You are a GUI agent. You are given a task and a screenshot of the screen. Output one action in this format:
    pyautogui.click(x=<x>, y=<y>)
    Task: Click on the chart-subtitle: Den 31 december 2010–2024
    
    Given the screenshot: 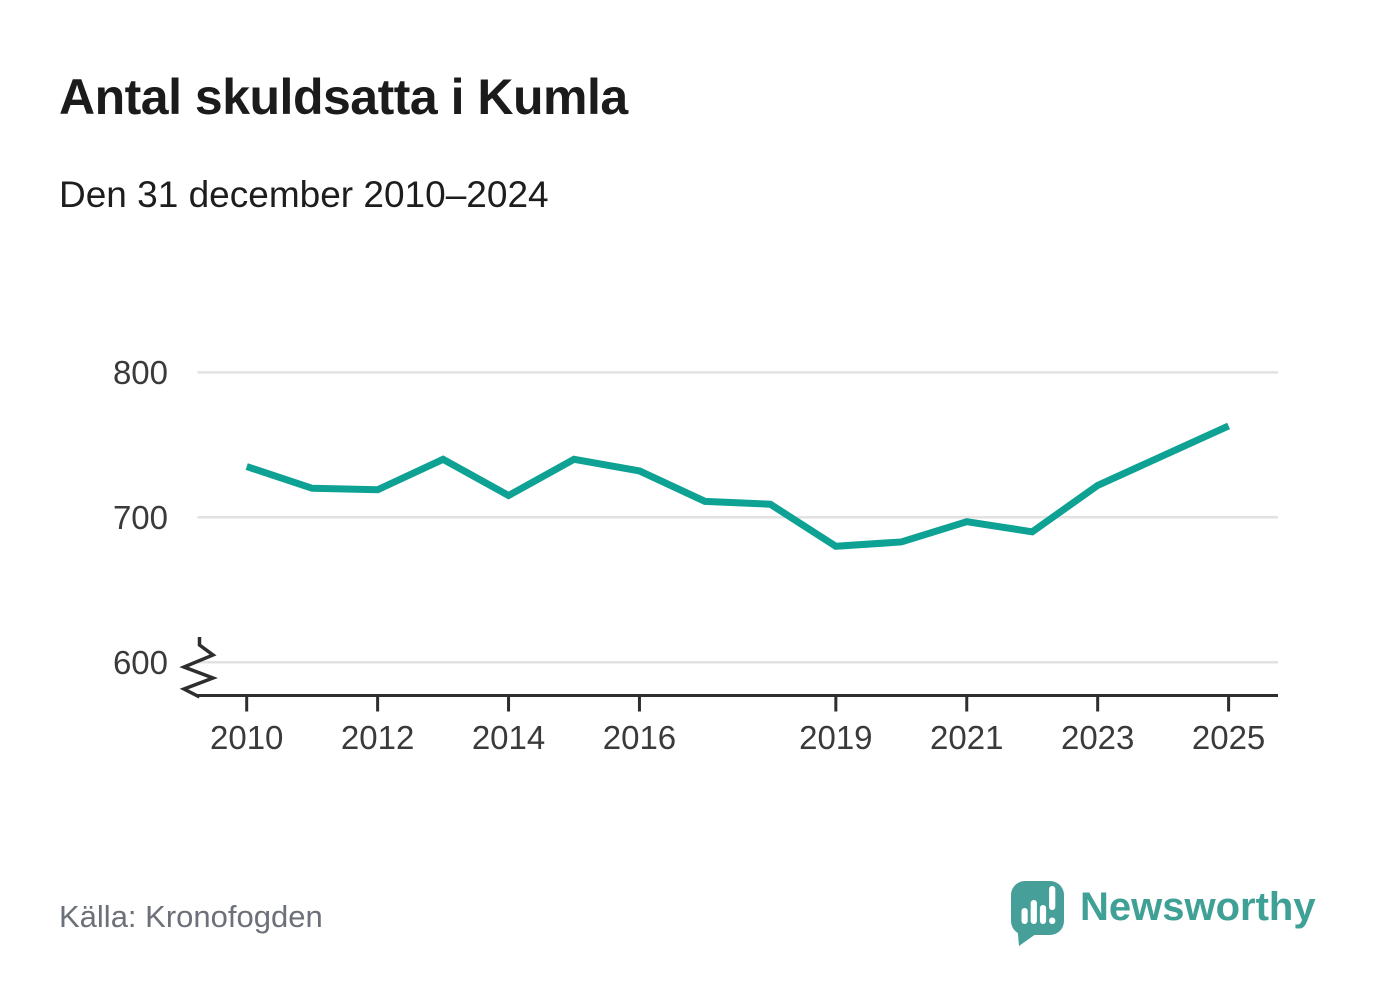 What is the action you would take?
    pyautogui.click(x=304, y=194)
    